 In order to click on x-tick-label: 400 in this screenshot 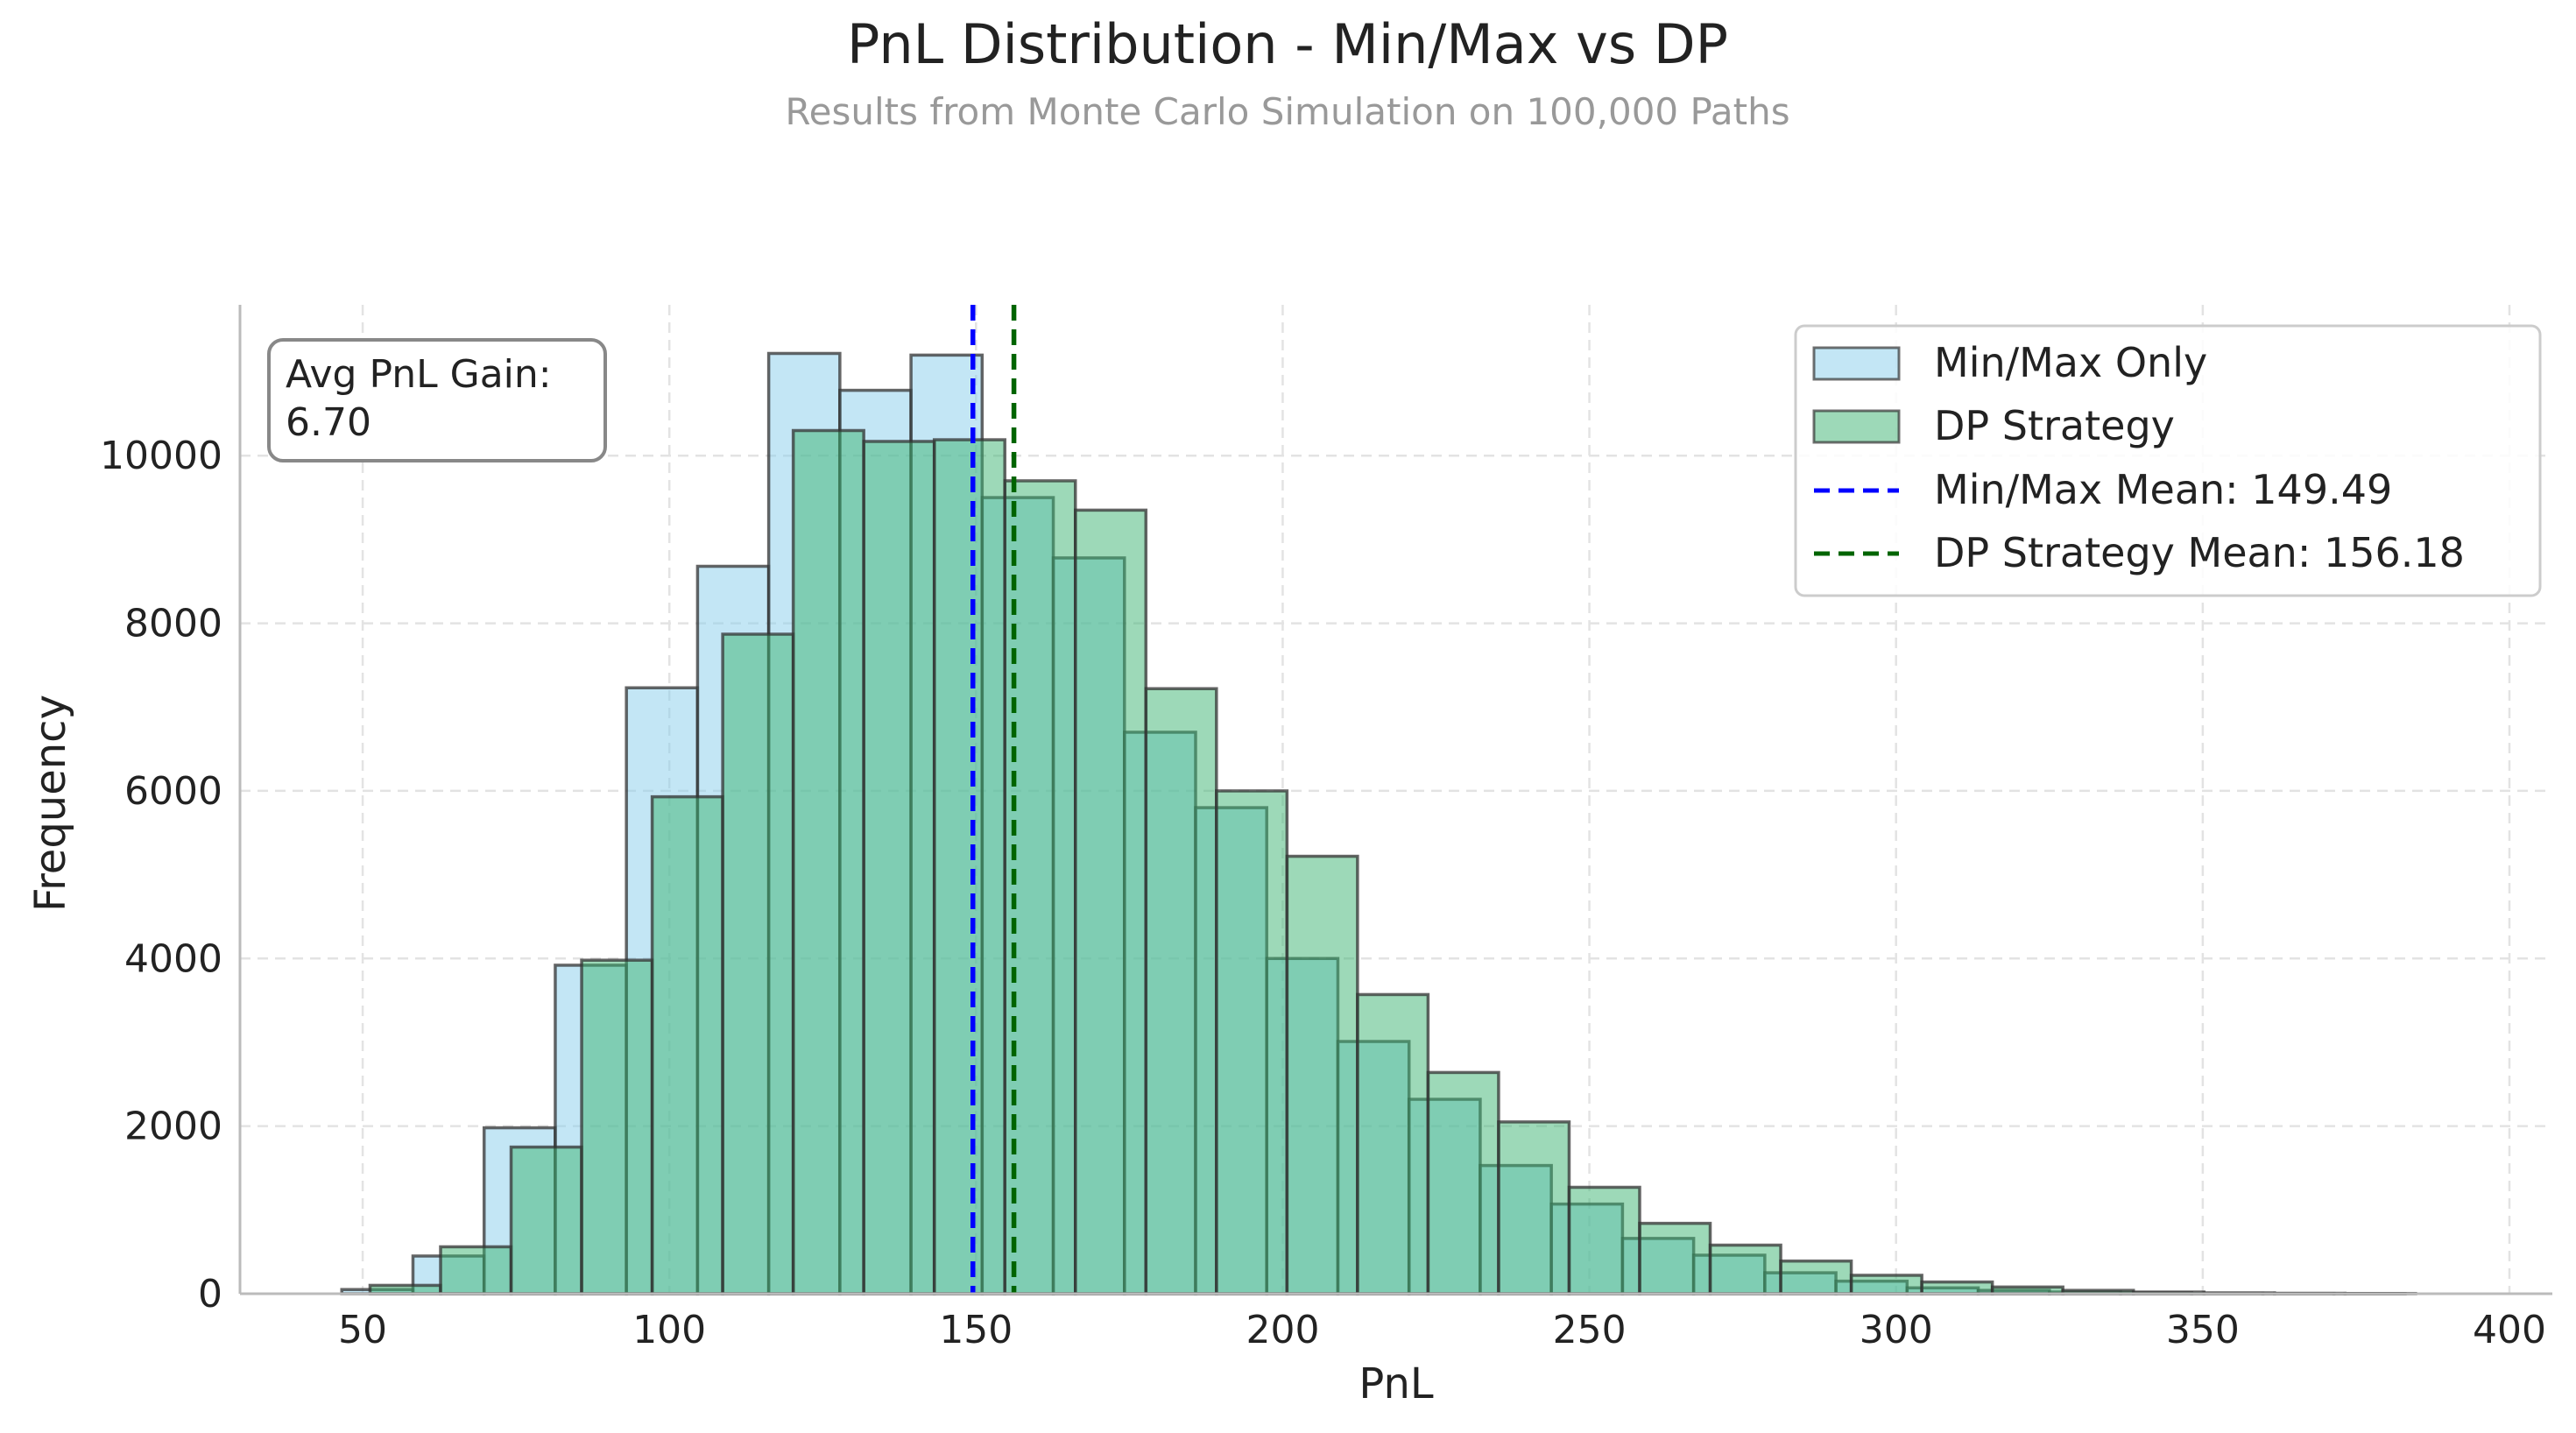, I will do `click(2509, 1330)`.